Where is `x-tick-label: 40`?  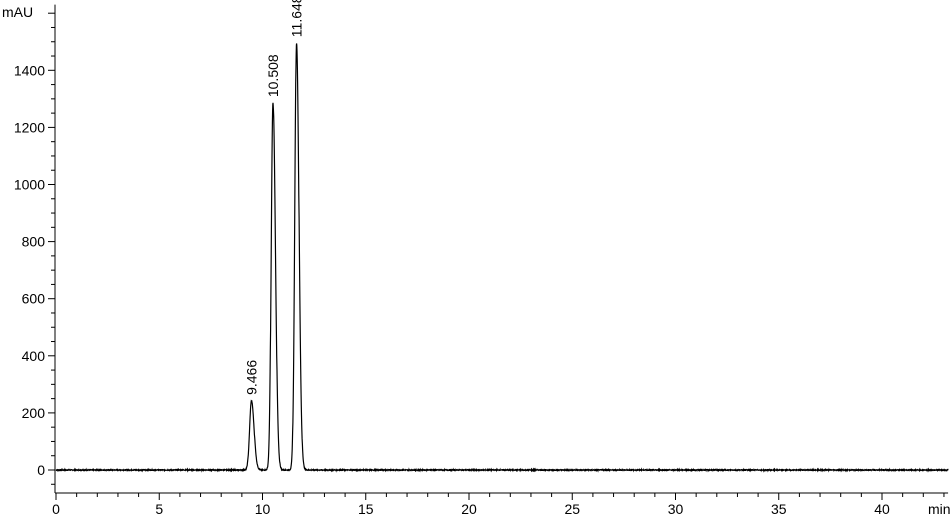 x-tick-label: 40 is located at coordinates (882, 509).